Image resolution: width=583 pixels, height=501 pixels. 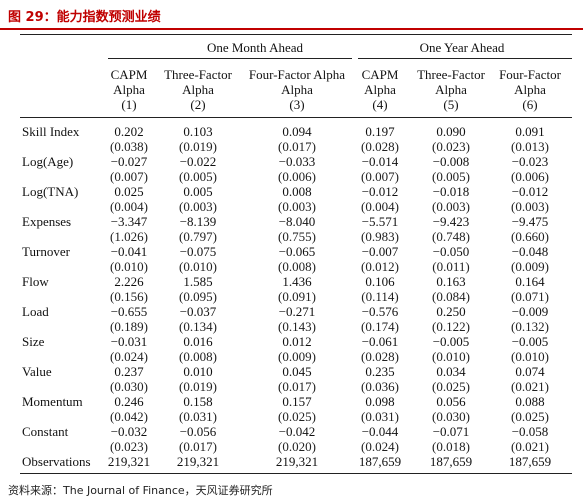 I want to click on standard-error-cell: (0.114), so click(x=380, y=296).